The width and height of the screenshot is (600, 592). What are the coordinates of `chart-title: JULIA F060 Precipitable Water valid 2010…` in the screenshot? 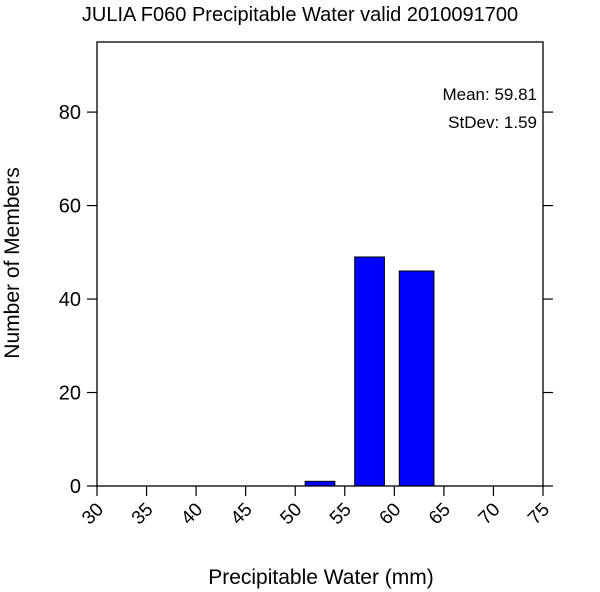 It's located at (300, 15).